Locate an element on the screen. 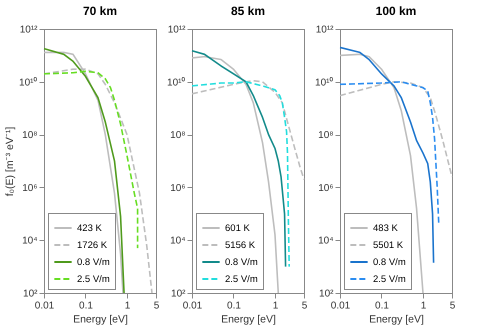 This screenshot has width=500, height=331. chart-title: 85 km is located at coordinates (248, 11).